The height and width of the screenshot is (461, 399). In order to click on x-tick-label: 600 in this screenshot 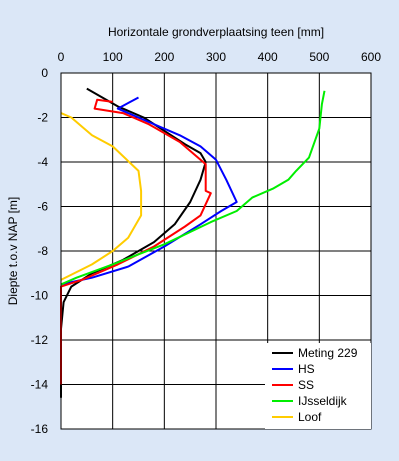, I will do `click(371, 57)`.